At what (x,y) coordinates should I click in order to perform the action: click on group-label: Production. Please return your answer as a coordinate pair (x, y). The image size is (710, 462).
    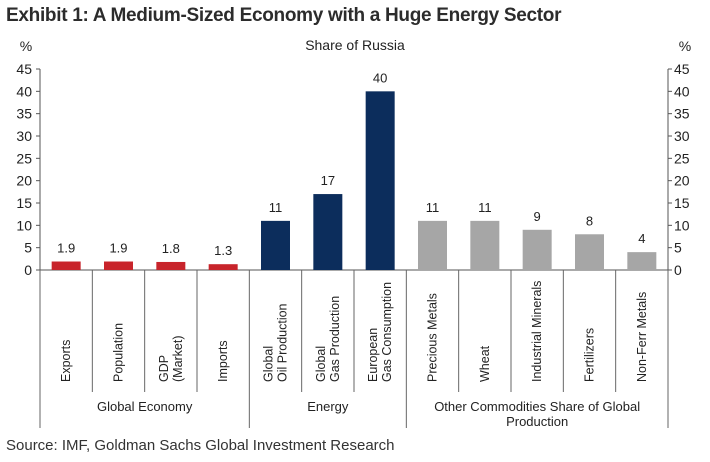
    Looking at the image, I should click on (537, 421).